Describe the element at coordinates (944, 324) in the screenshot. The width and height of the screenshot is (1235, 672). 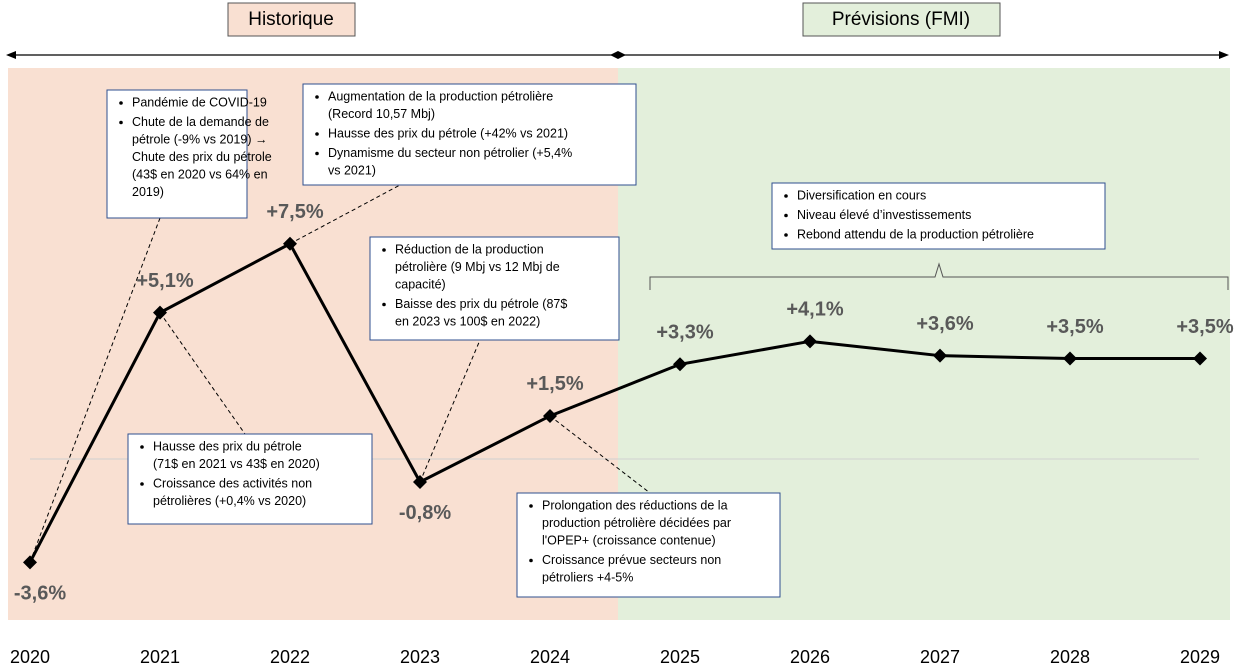
I see `value-label: +3,6%` at that location.